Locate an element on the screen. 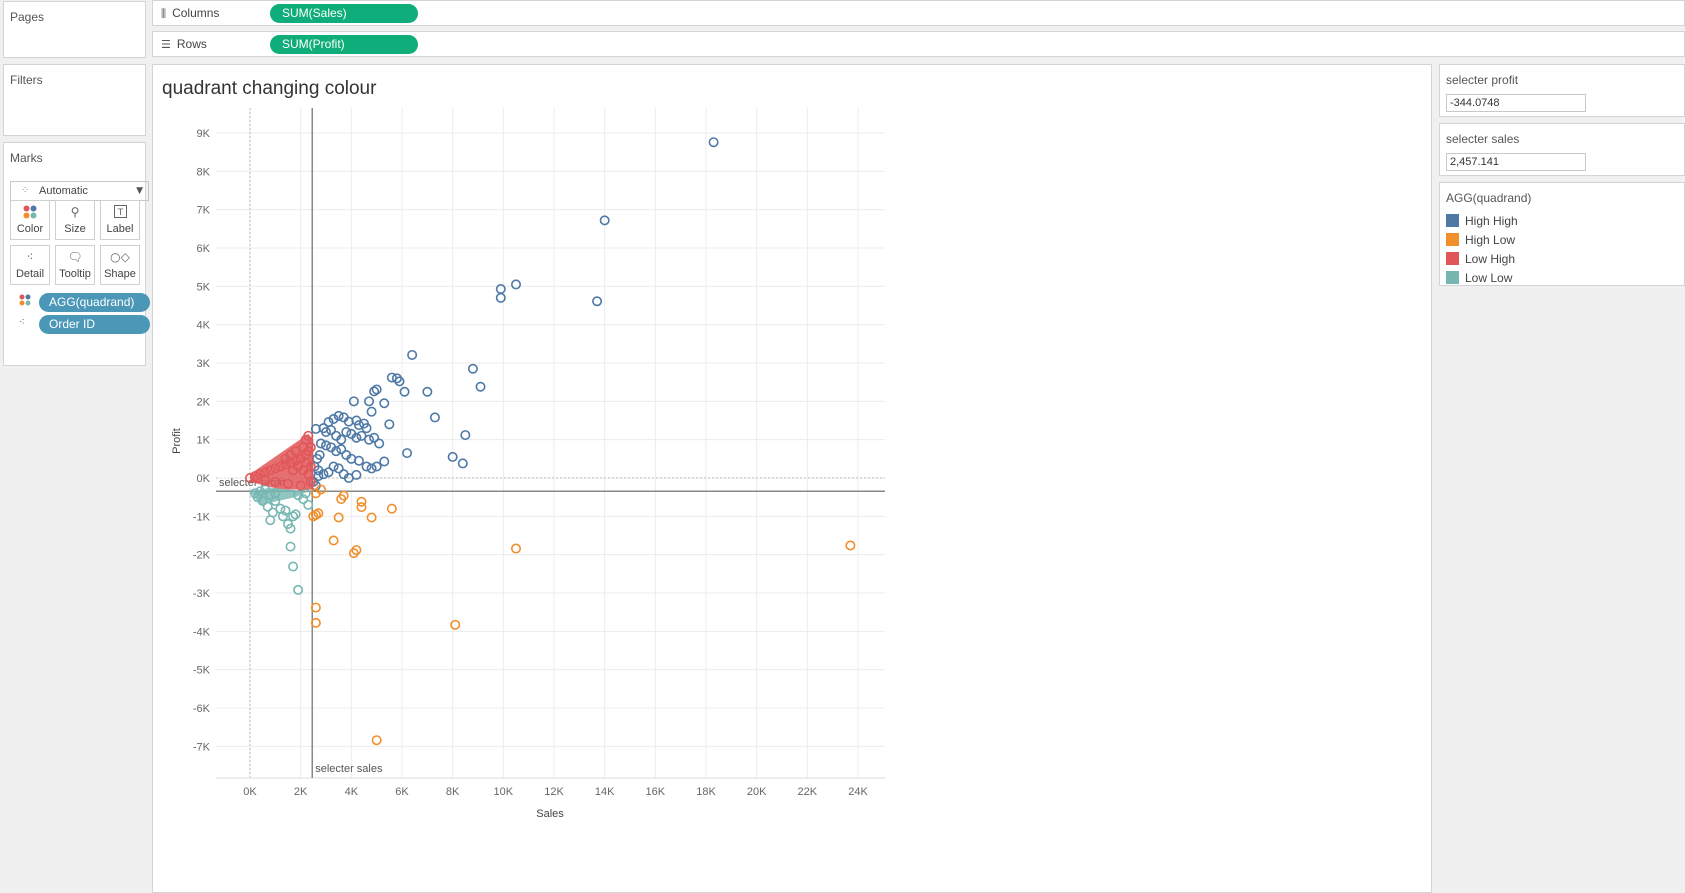 This screenshot has height=893, width=1685. legend-item-low-low: Low Low is located at coordinates (1479, 279).